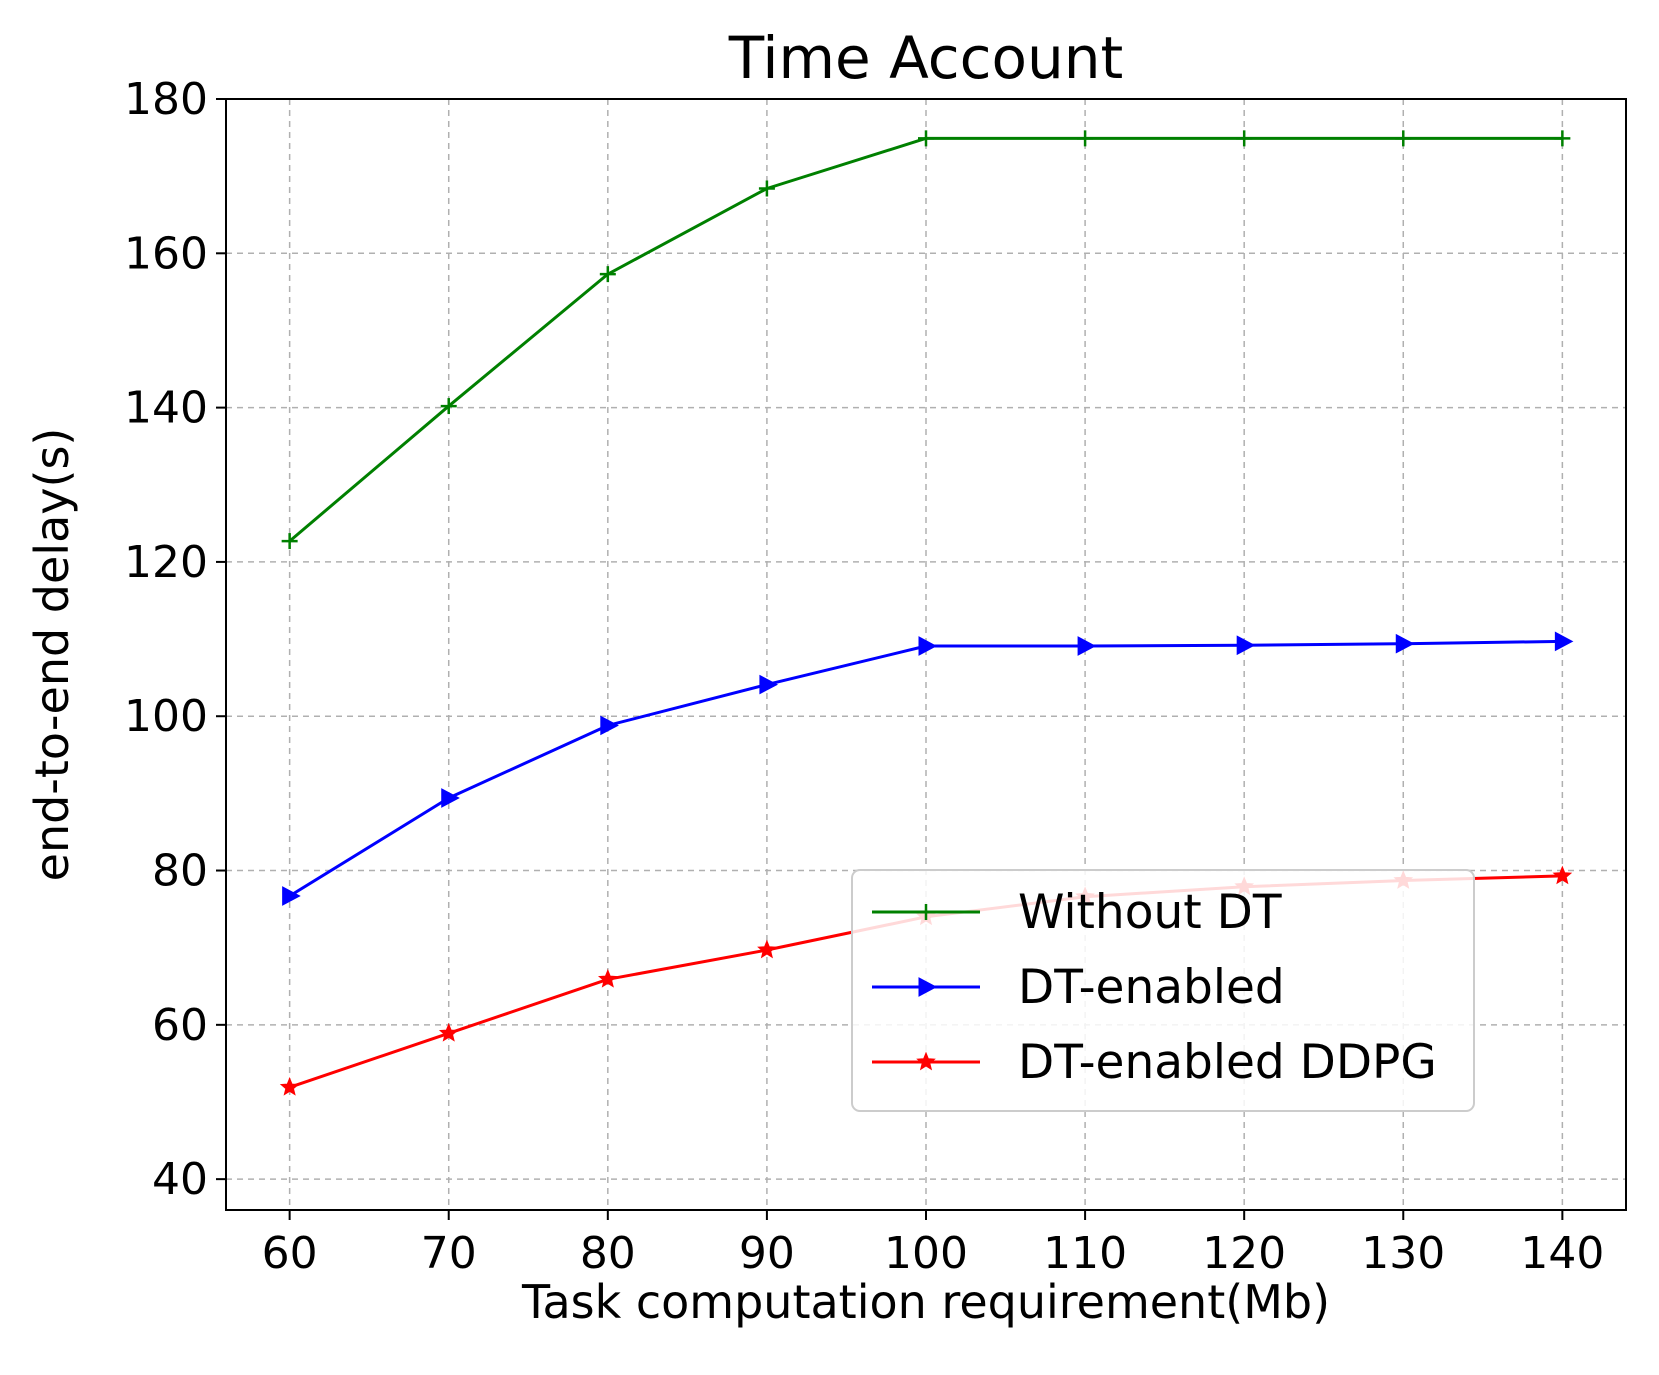 The height and width of the screenshot is (1375, 1659). What do you see at coordinates (1244, 1253) in the screenshot?
I see `x-tick-label: 120` at bounding box center [1244, 1253].